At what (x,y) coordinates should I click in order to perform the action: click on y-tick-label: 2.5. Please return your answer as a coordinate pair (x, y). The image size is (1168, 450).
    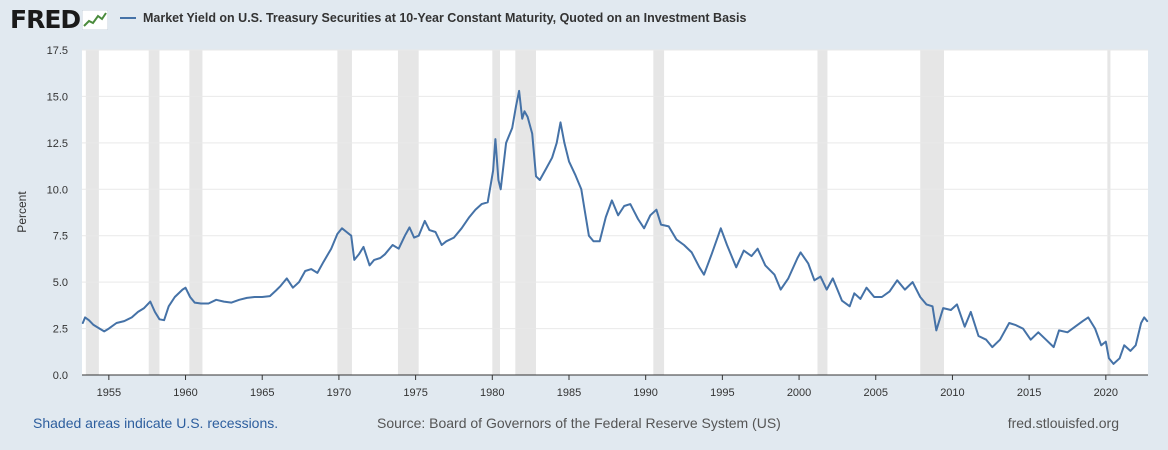
    Looking at the image, I should click on (60, 330).